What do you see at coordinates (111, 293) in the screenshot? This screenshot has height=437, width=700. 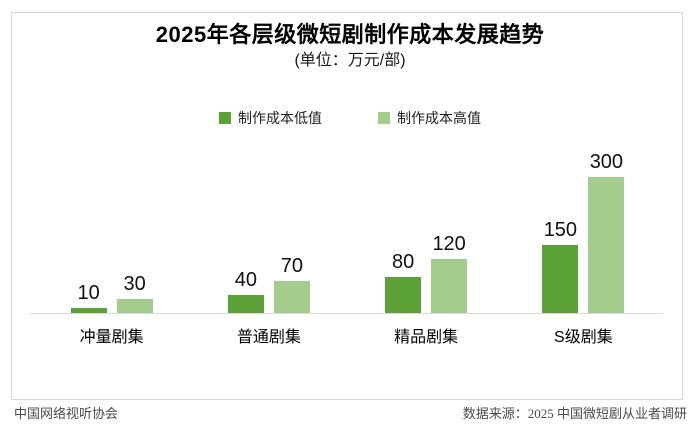 I see `bar-group: 10 30` at bounding box center [111, 293].